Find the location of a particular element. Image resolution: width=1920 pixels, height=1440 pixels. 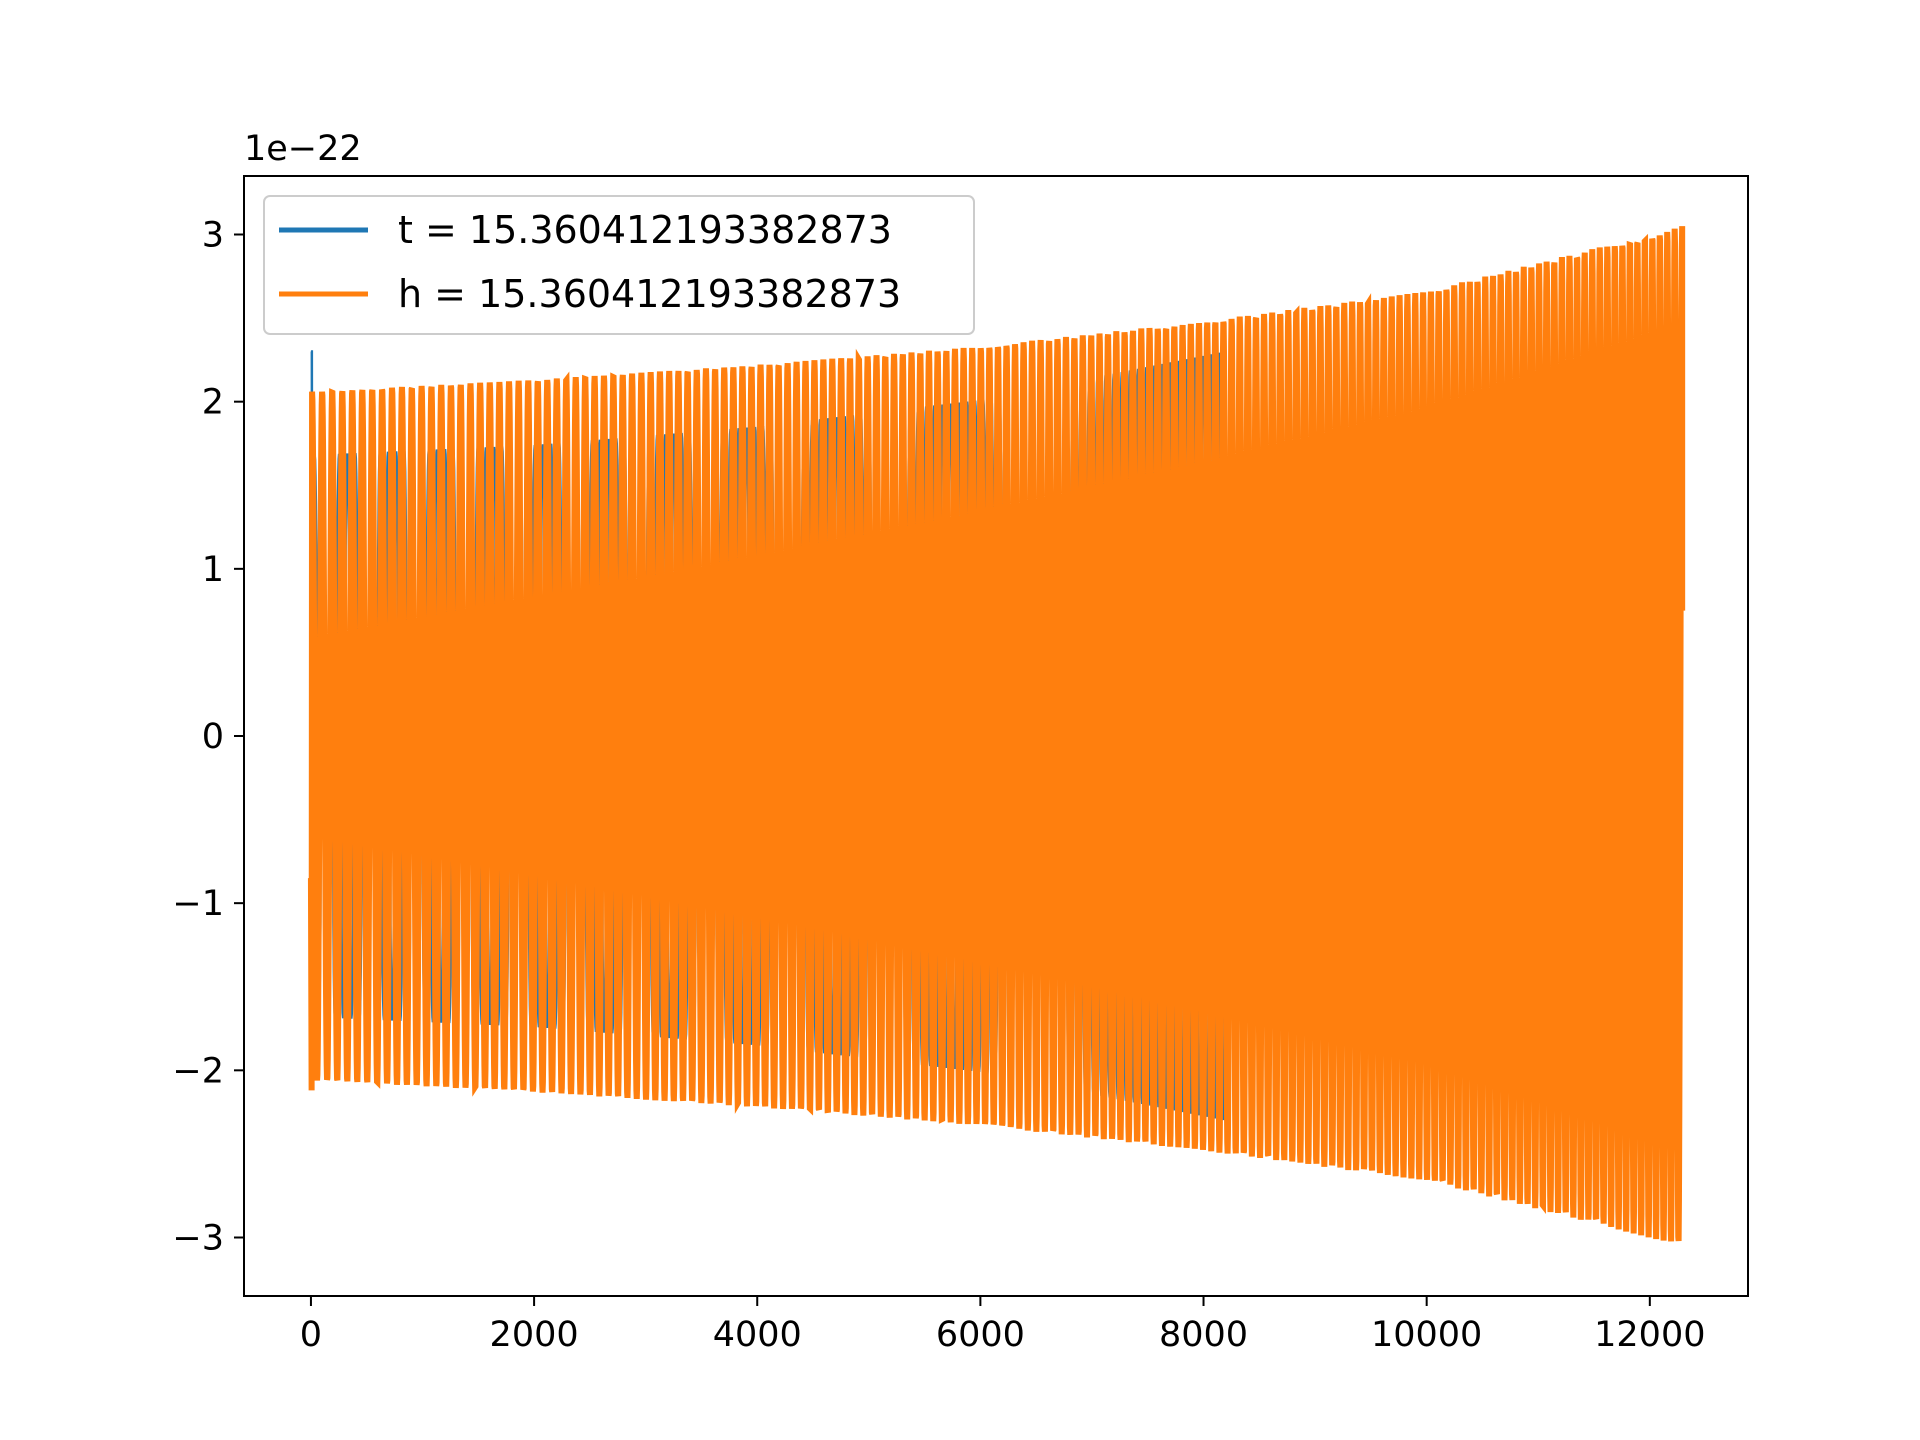

y-tick-label: −1 is located at coordinates (198, 904).